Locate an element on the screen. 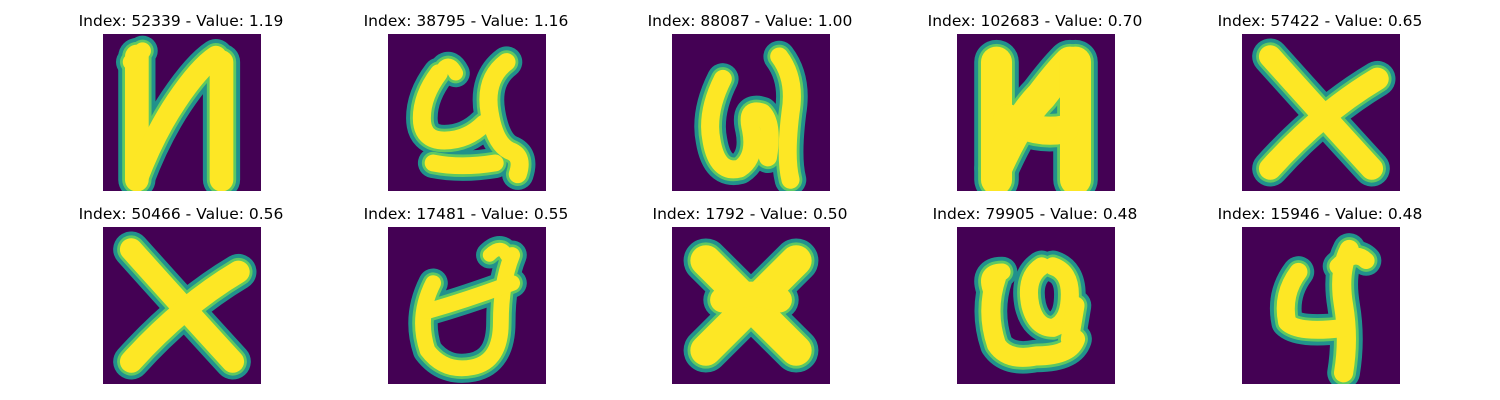  panel-title: Index: 102683 - Value: 0.70 is located at coordinates (1035, 21).